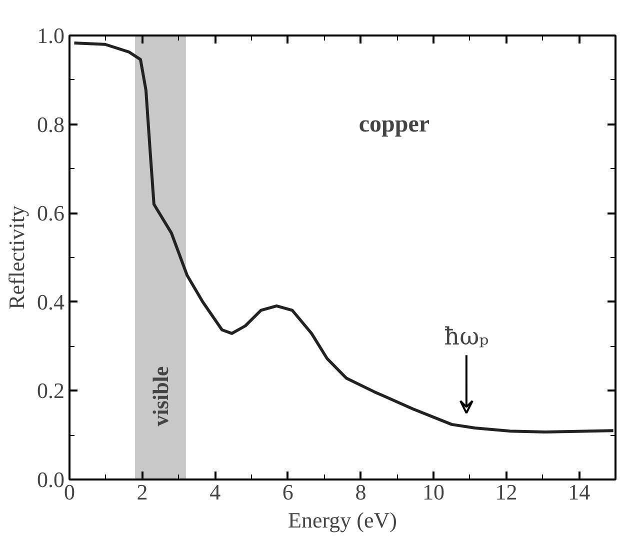  Describe the element at coordinates (506, 492) in the screenshot. I see `x-tick-label: 12` at that location.